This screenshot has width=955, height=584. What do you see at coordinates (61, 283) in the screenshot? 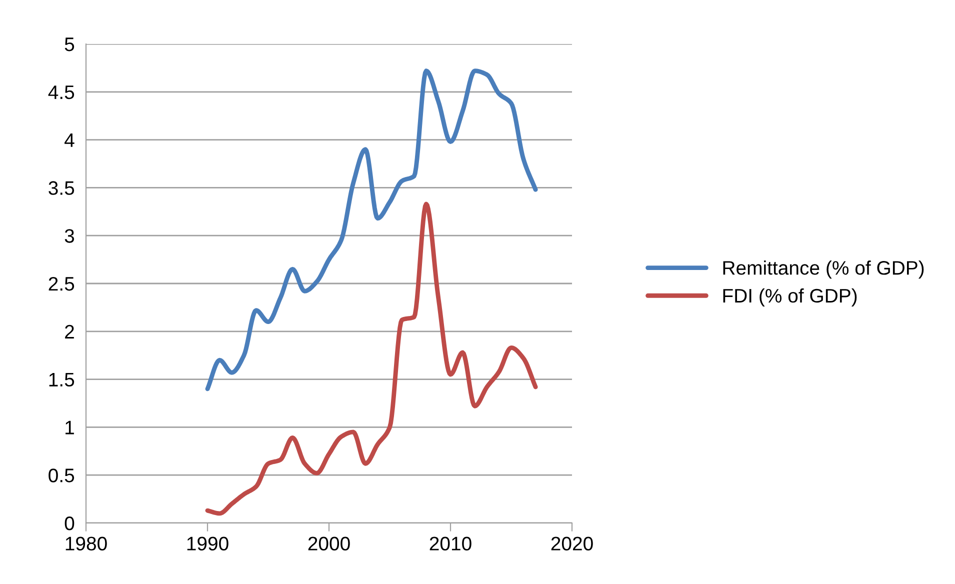
I see `y-tick-label: 2.5` at bounding box center [61, 283].